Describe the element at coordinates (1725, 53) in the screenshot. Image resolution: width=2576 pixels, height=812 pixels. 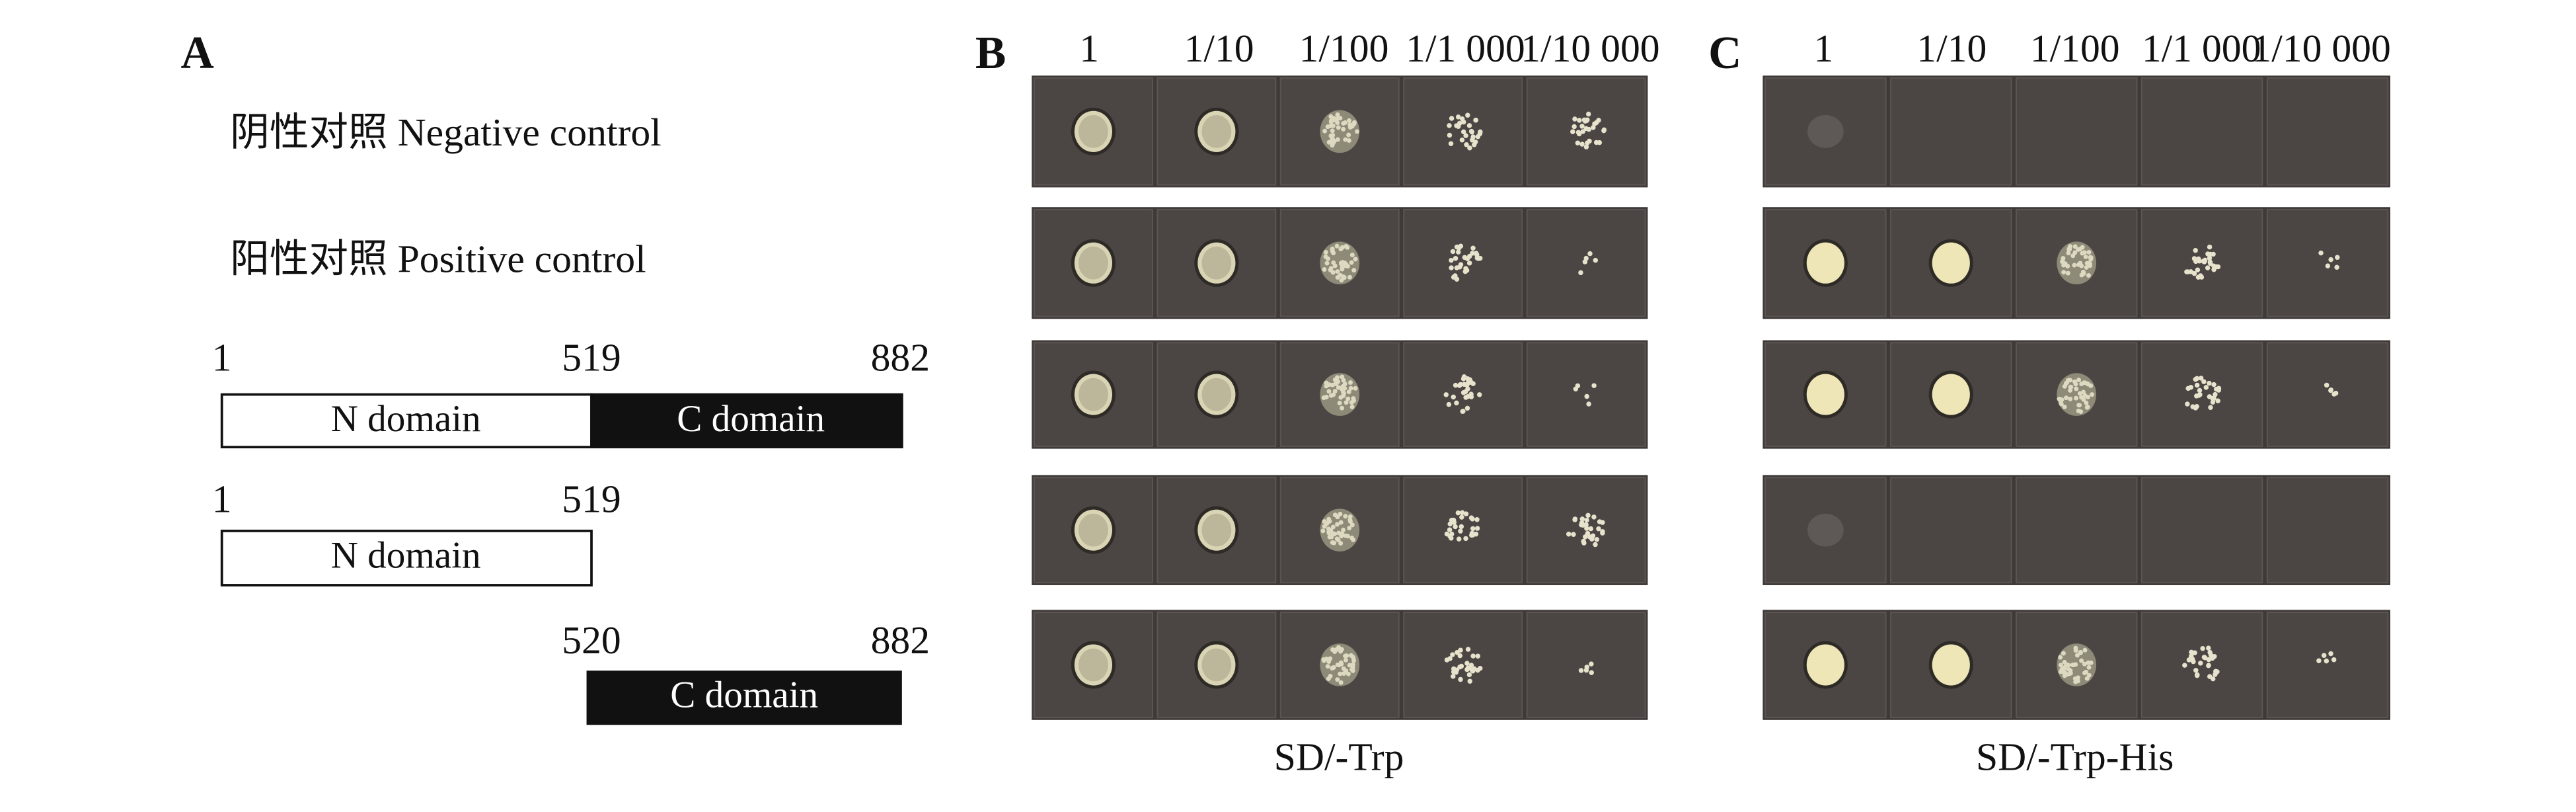
I see `panel-label: C` at that location.